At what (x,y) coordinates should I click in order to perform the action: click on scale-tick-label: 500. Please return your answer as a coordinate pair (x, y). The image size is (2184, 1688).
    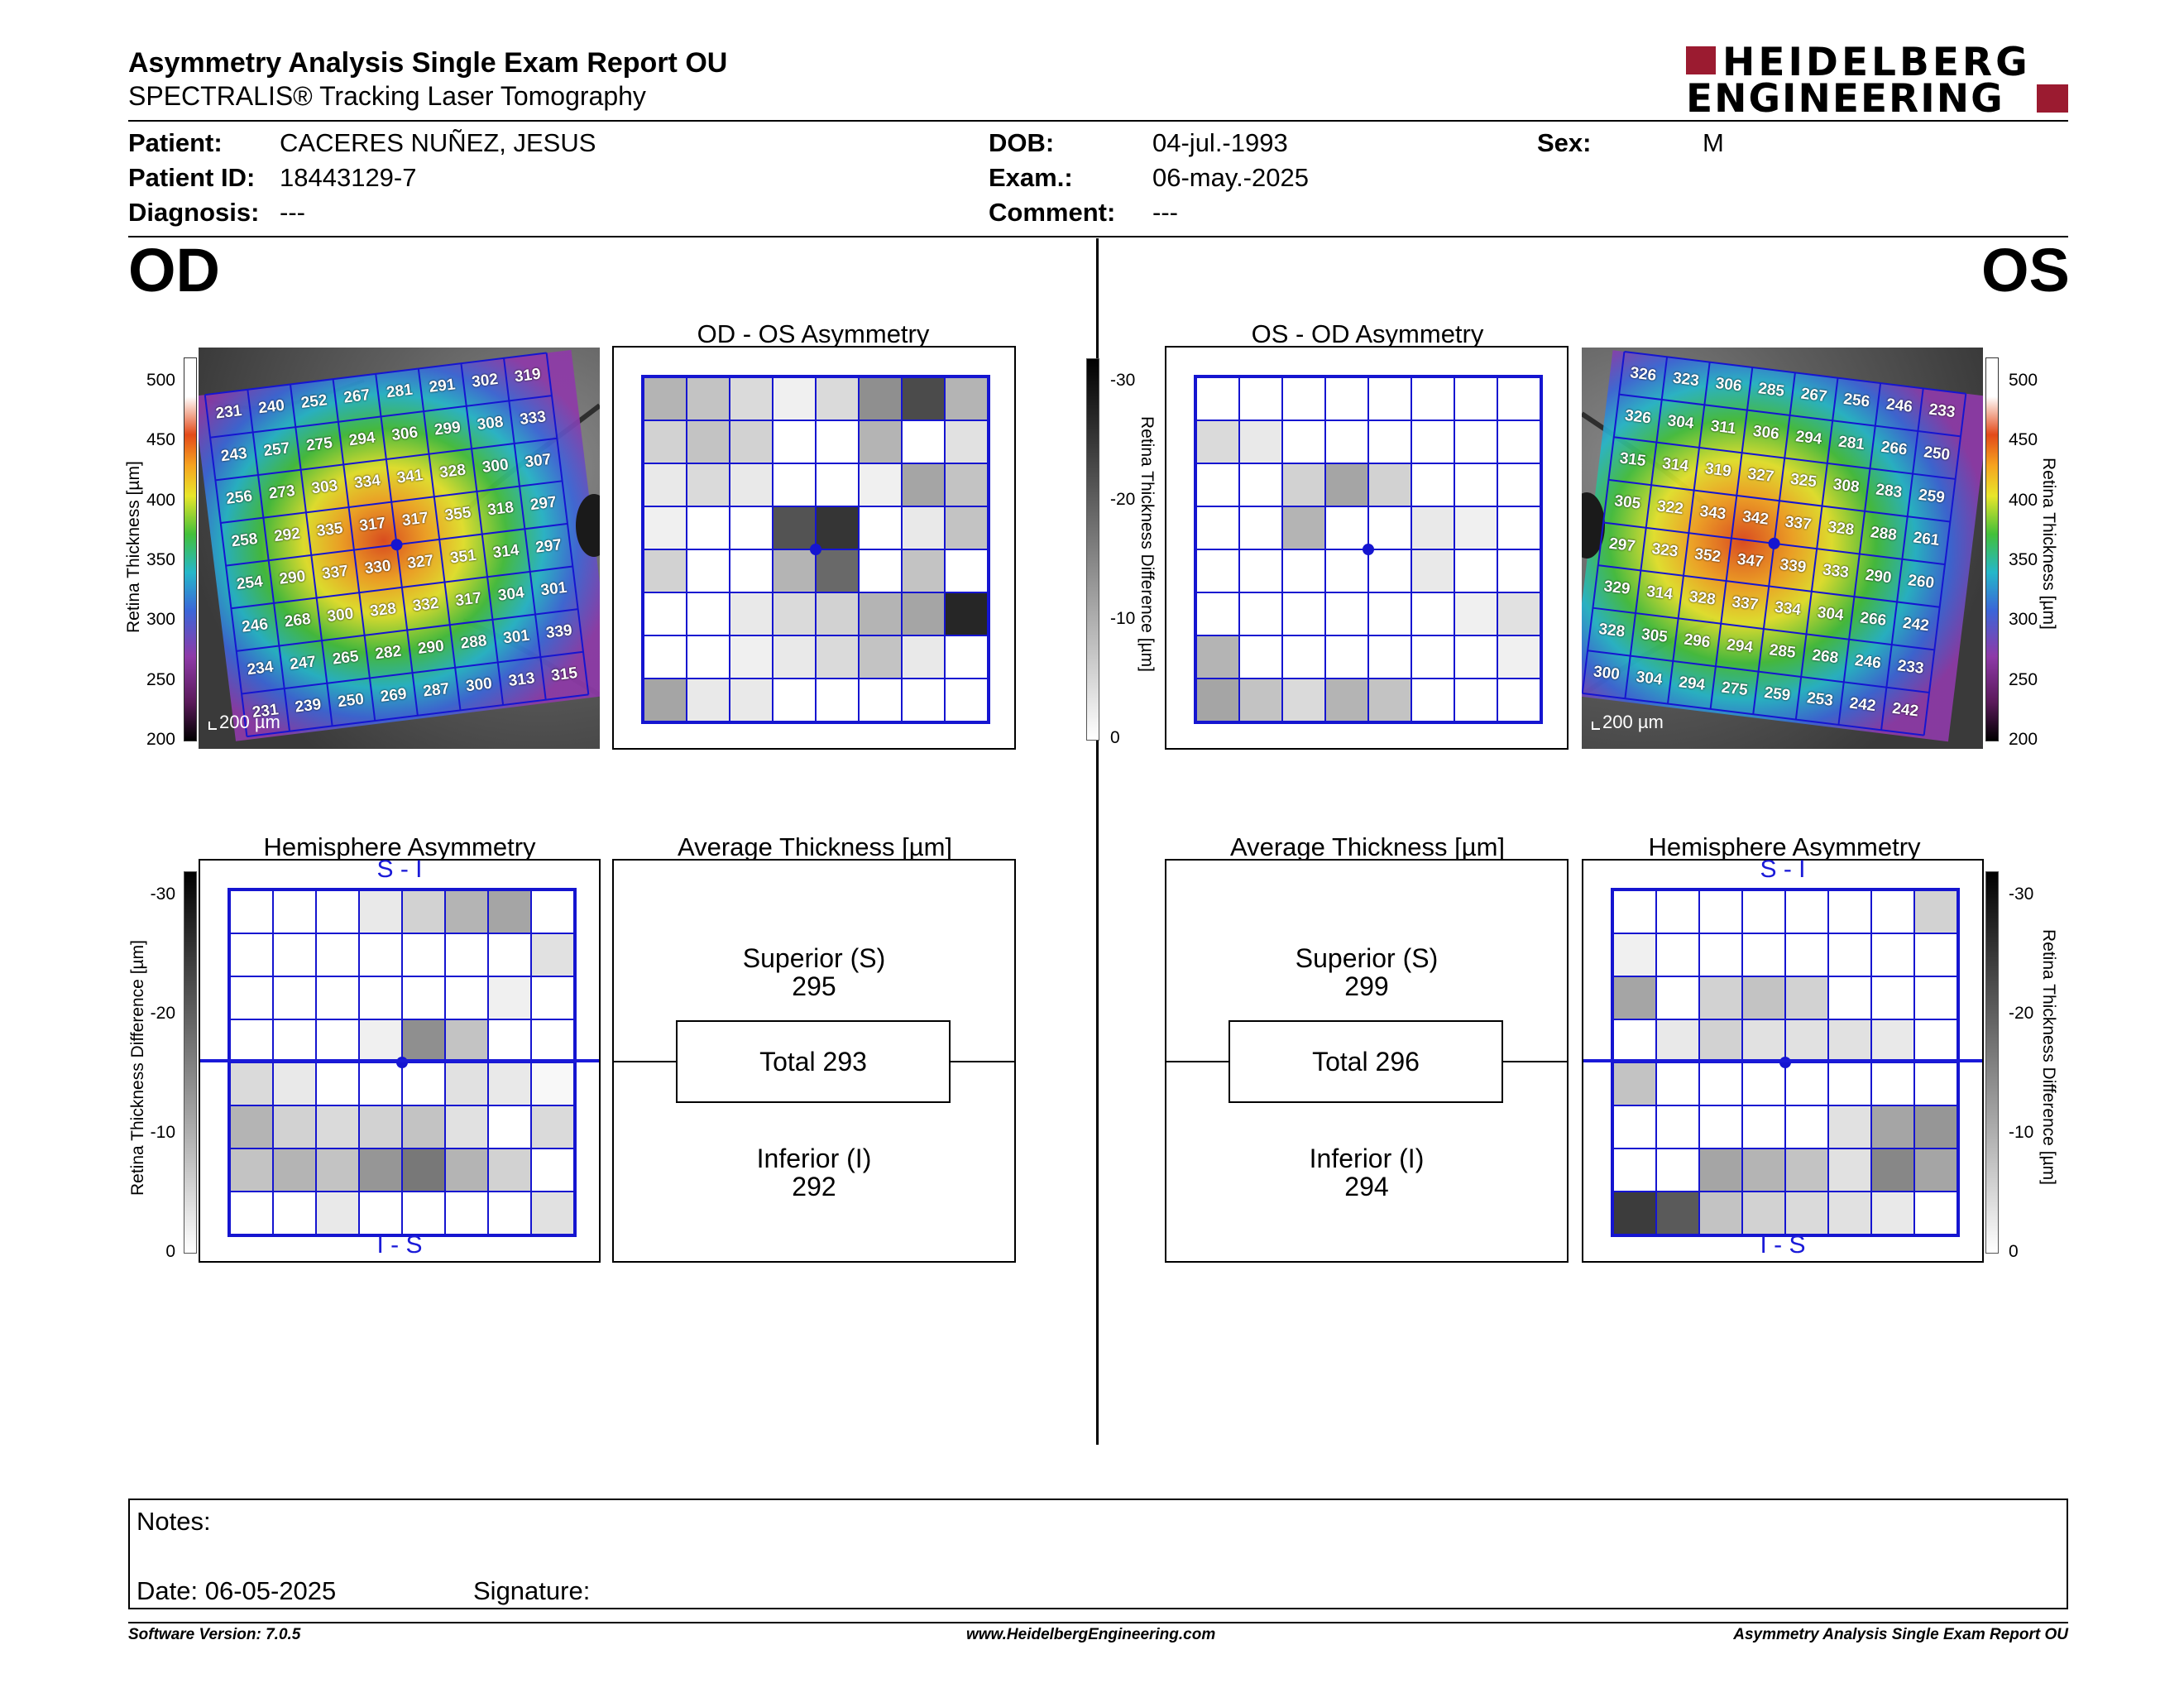
    Looking at the image, I should click on (160, 380).